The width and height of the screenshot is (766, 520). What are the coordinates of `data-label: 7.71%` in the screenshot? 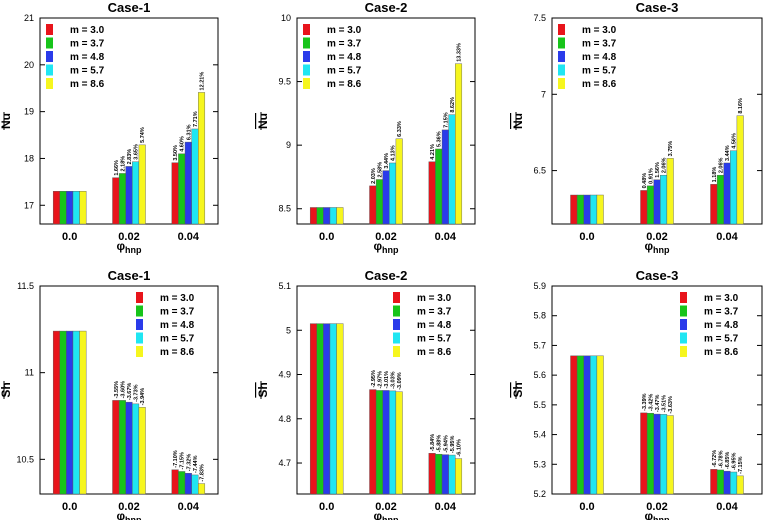 It's located at (196, 119).